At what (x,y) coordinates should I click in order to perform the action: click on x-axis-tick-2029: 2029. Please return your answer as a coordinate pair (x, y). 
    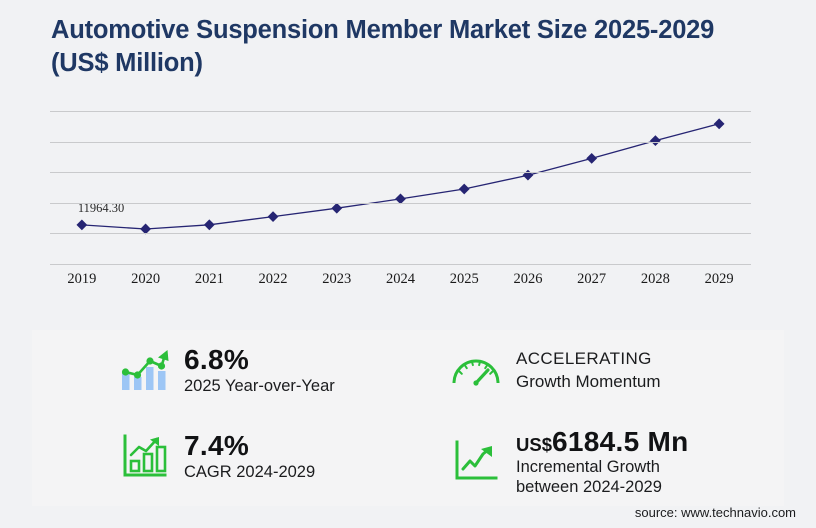
    Looking at the image, I should click on (719, 279).